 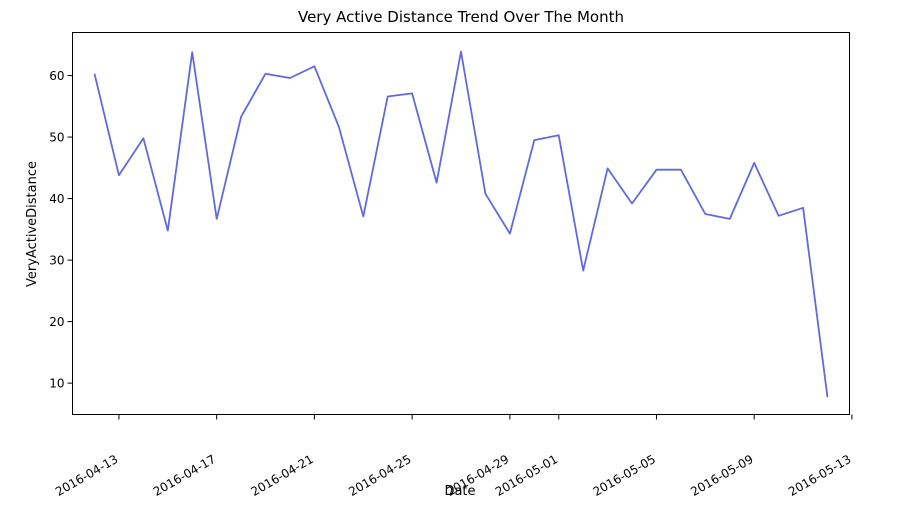 What do you see at coordinates (459, 491) in the screenshot?
I see `x-axis-label: Date` at bounding box center [459, 491].